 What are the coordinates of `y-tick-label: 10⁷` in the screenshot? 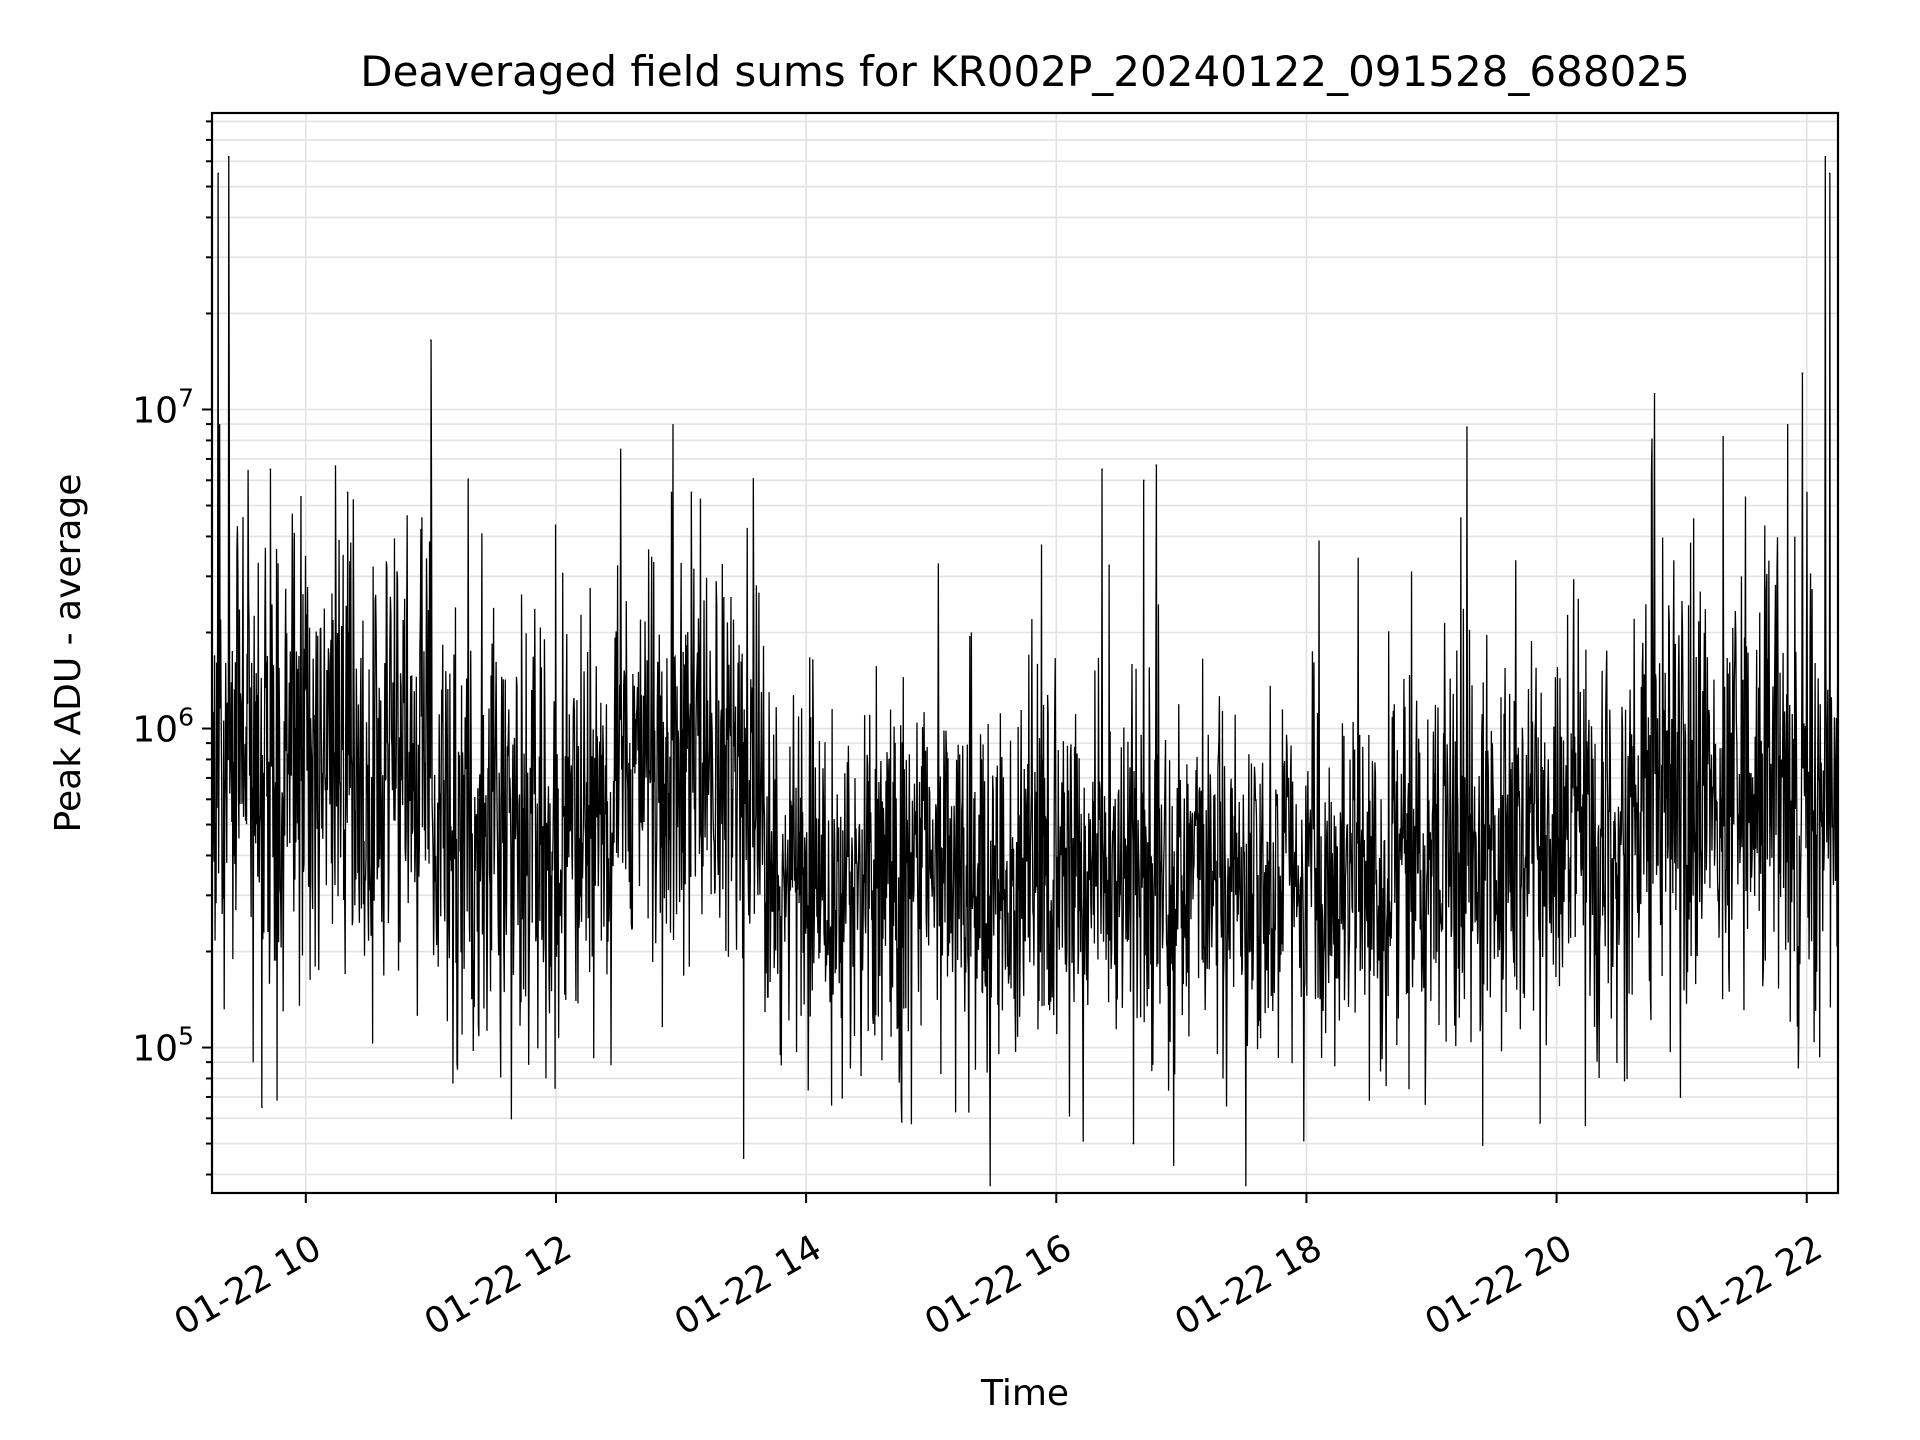 It's located at (163, 408).